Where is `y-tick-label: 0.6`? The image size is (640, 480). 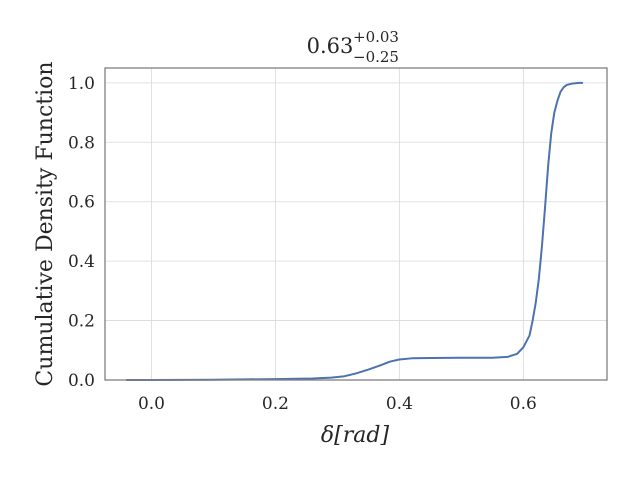
y-tick-label: 0.6 is located at coordinates (81, 203).